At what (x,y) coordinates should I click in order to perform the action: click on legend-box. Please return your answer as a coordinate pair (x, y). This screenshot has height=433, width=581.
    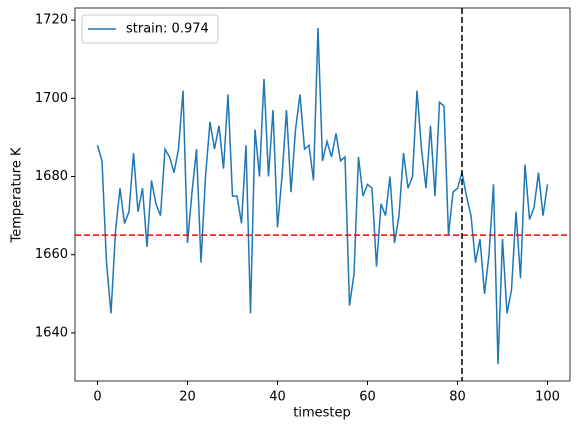
    Looking at the image, I should click on (150, 29).